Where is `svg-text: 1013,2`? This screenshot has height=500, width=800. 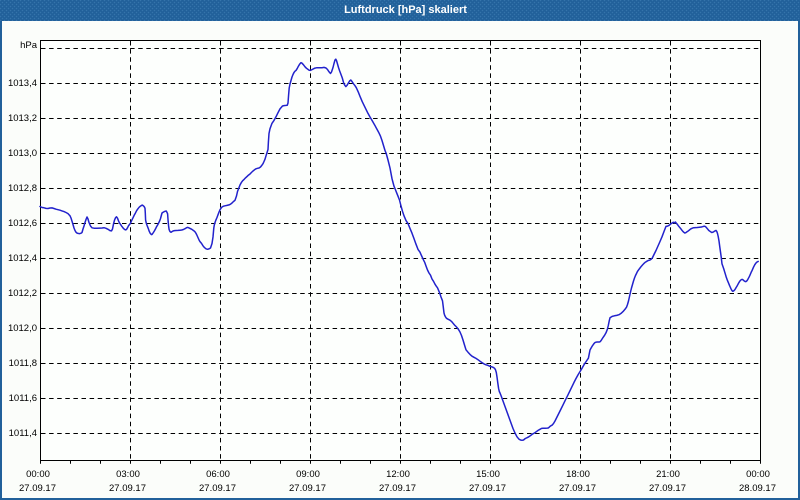 svg-text: 1013,2 is located at coordinates (22, 118).